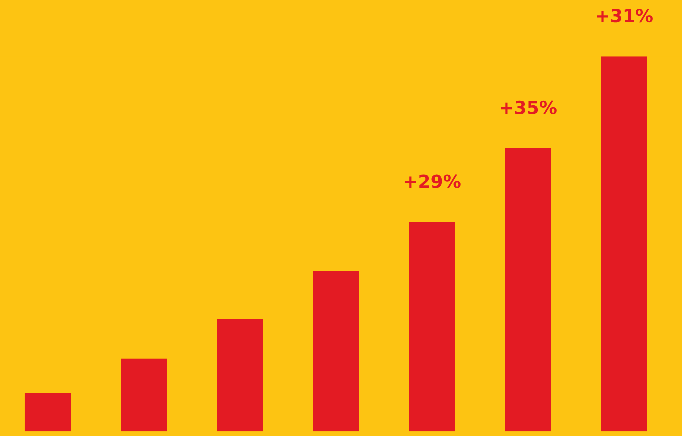  What do you see at coordinates (529, 107) in the screenshot?
I see `annotation: +35%` at bounding box center [529, 107].